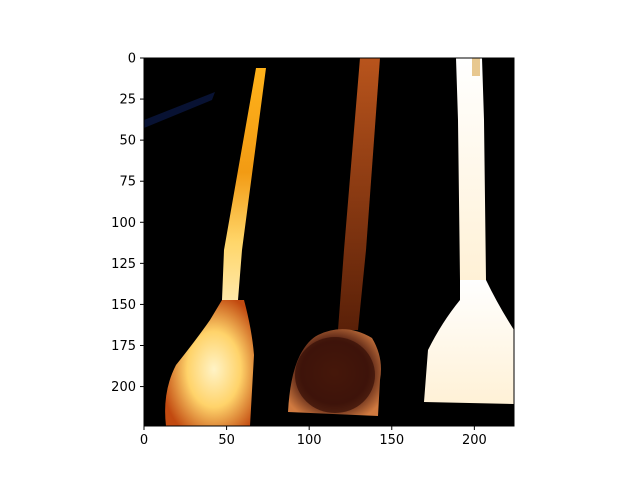 The height and width of the screenshot is (480, 640). What do you see at coordinates (474, 440) in the screenshot?
I see `x-tick-label: 200` at bounding box center [474, 440].